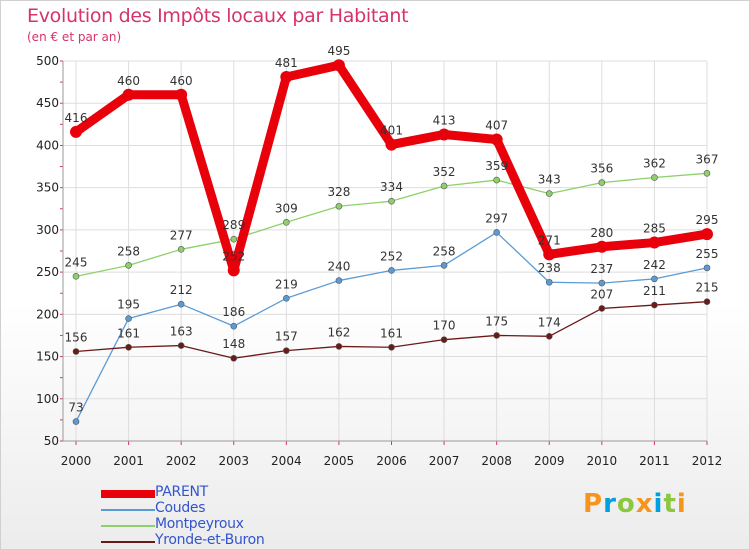  Describe the element at coordinates (181, 461) in the screenshot. I see `x-tick-label: 2002` at that location.